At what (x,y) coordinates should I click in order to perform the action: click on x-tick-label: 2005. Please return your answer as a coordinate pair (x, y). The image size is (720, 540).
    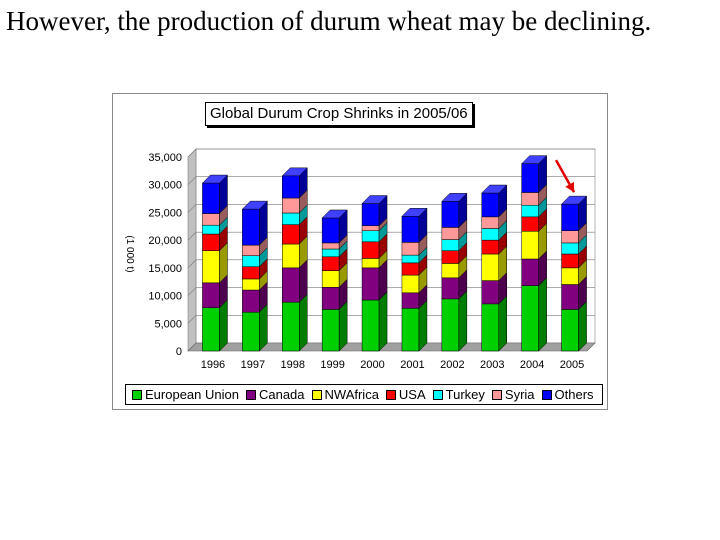
    Looking at the image, I should click on (572, 365).